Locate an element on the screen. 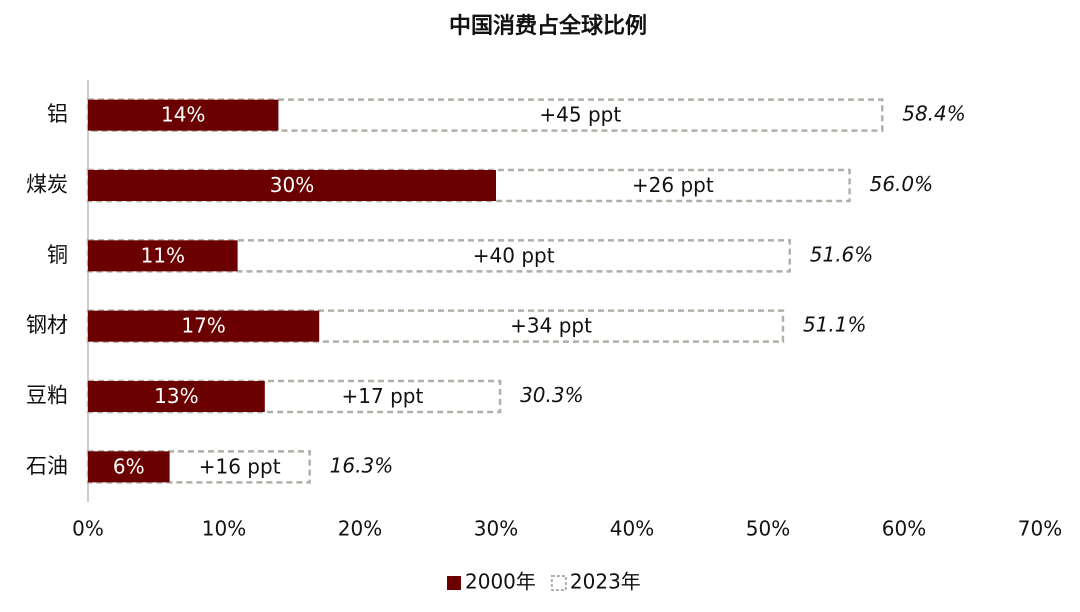  y-tick-label: 铝 is located at coordinates (57, 114).